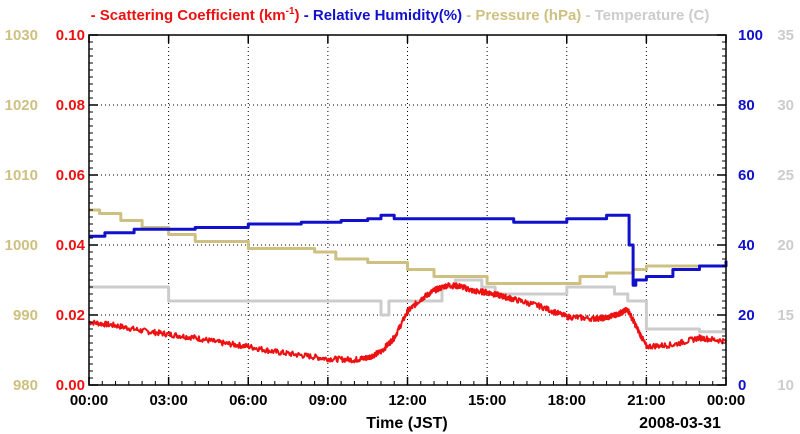  What do you see at coordinates (785, 315) in the screenshot?
I see `temperature-tick-label: 15` at bounding box center [785, 315].